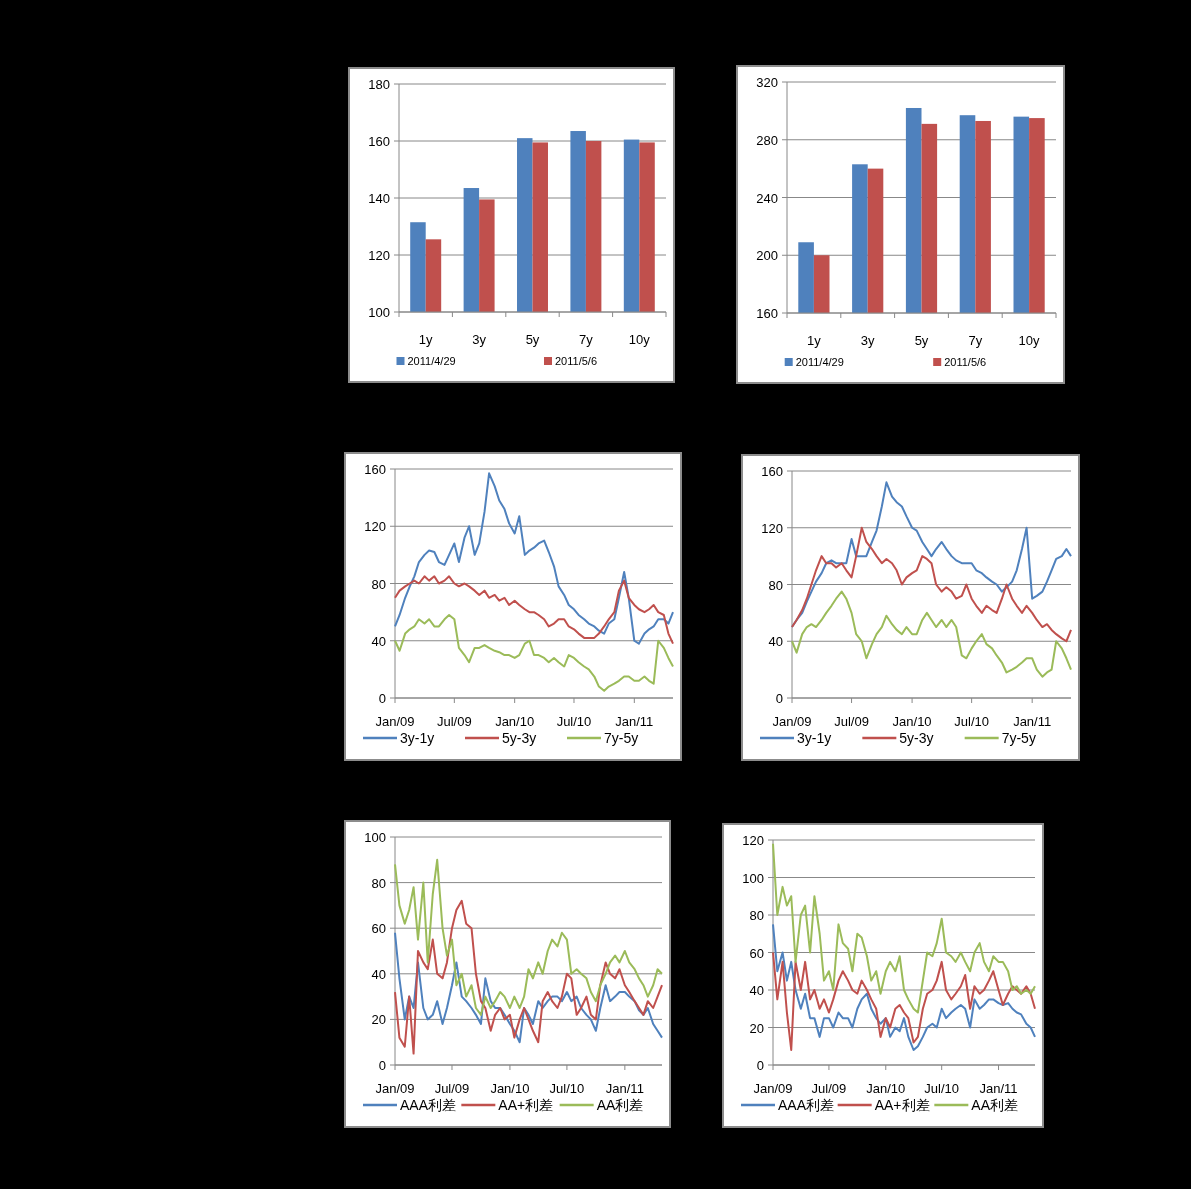 Image resolution: width=1191 pixels, height=1189 pixels. Describe the element at coordinates (379, 198) in the screenshot. I see `y-tick-label: 140` at that location.